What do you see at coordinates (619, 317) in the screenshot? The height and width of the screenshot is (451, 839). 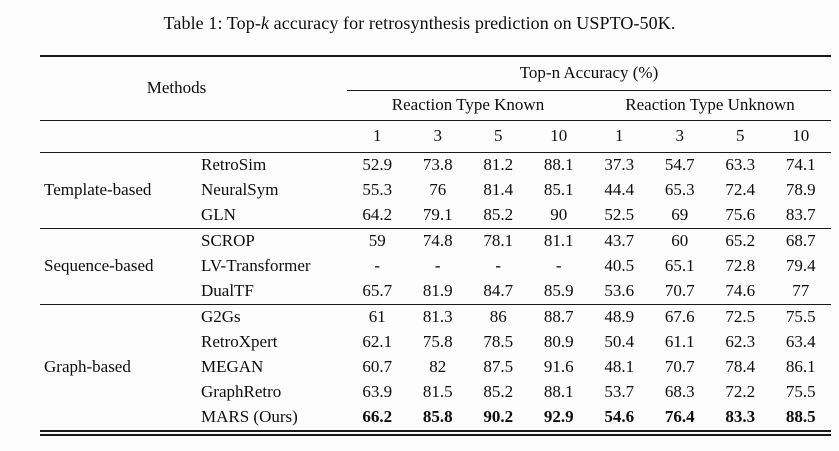 I see `value-cell: 48.9` at bounding box center [619, 317].